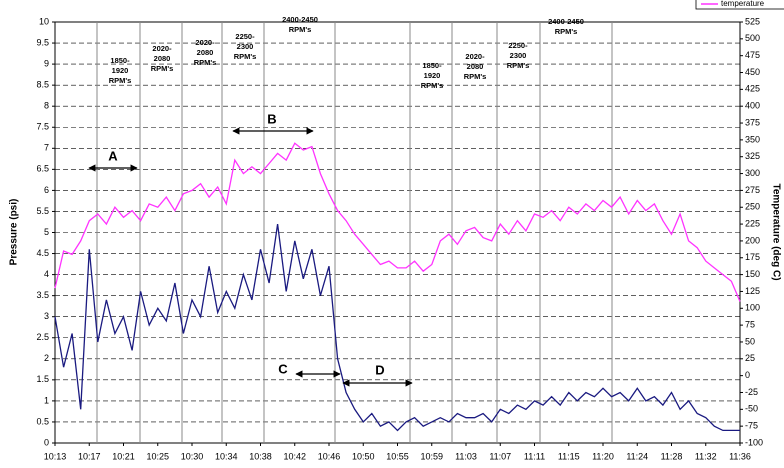  What do you see at coordinates (14, 232) in the screenshot?
I see `y-axis-label: Pressure (psi)` at bounding box center [14, 232].